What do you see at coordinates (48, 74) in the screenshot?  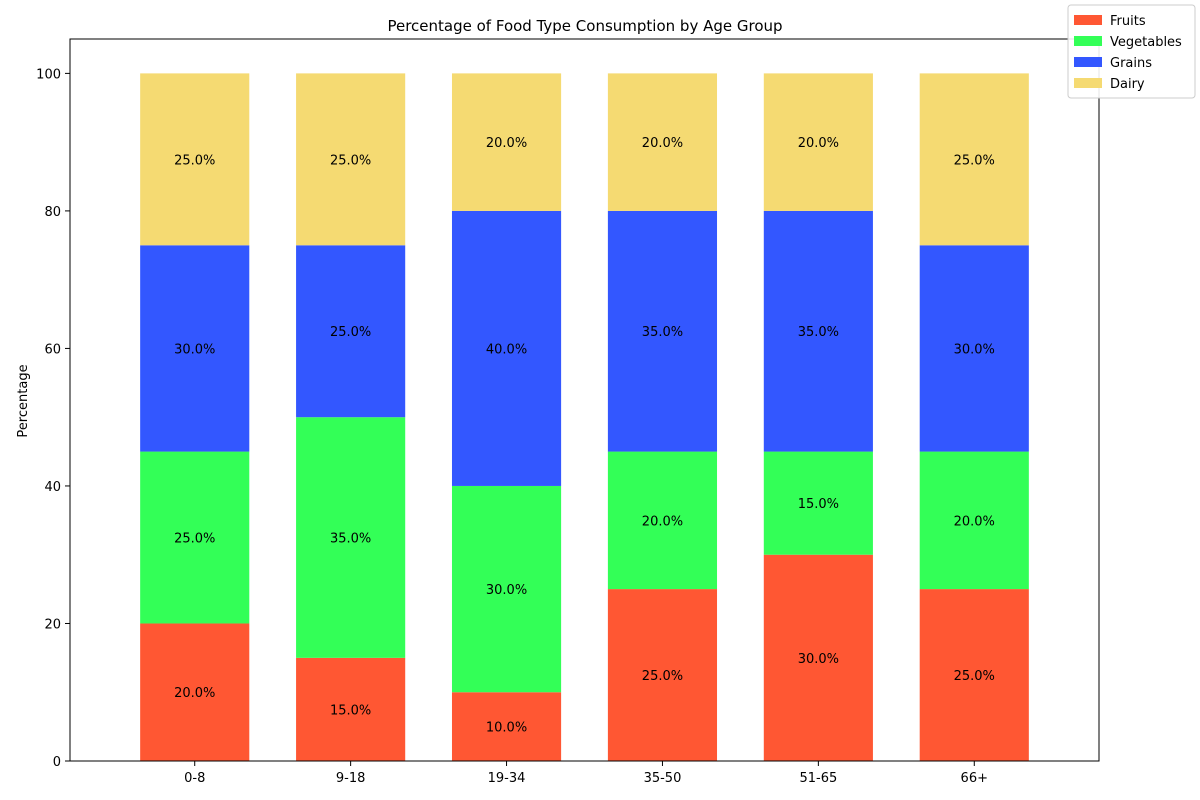 I see `y-tick-label: 100` at bounding box center [48, 74].